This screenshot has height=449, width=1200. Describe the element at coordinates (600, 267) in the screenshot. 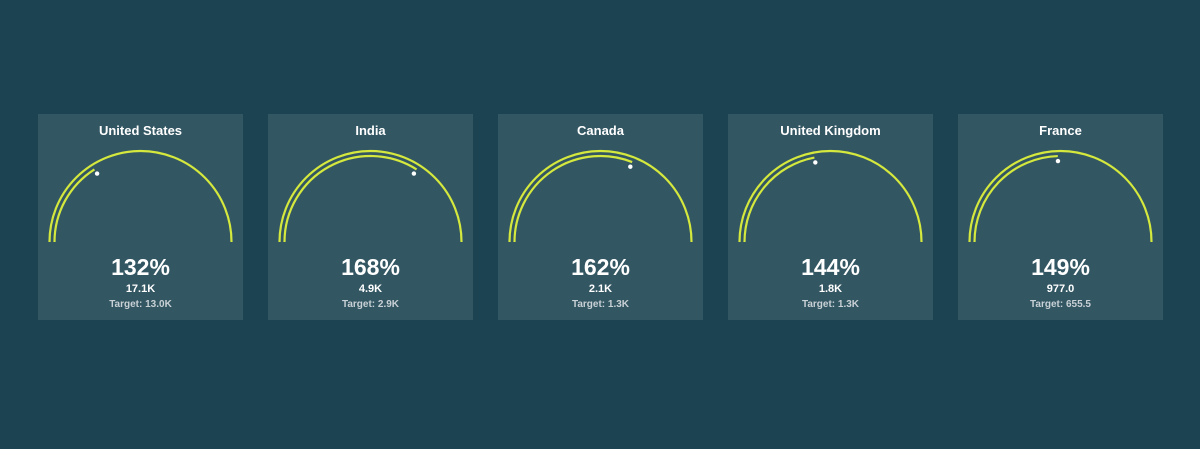

I see `gauge-percent: 162%` at that location.